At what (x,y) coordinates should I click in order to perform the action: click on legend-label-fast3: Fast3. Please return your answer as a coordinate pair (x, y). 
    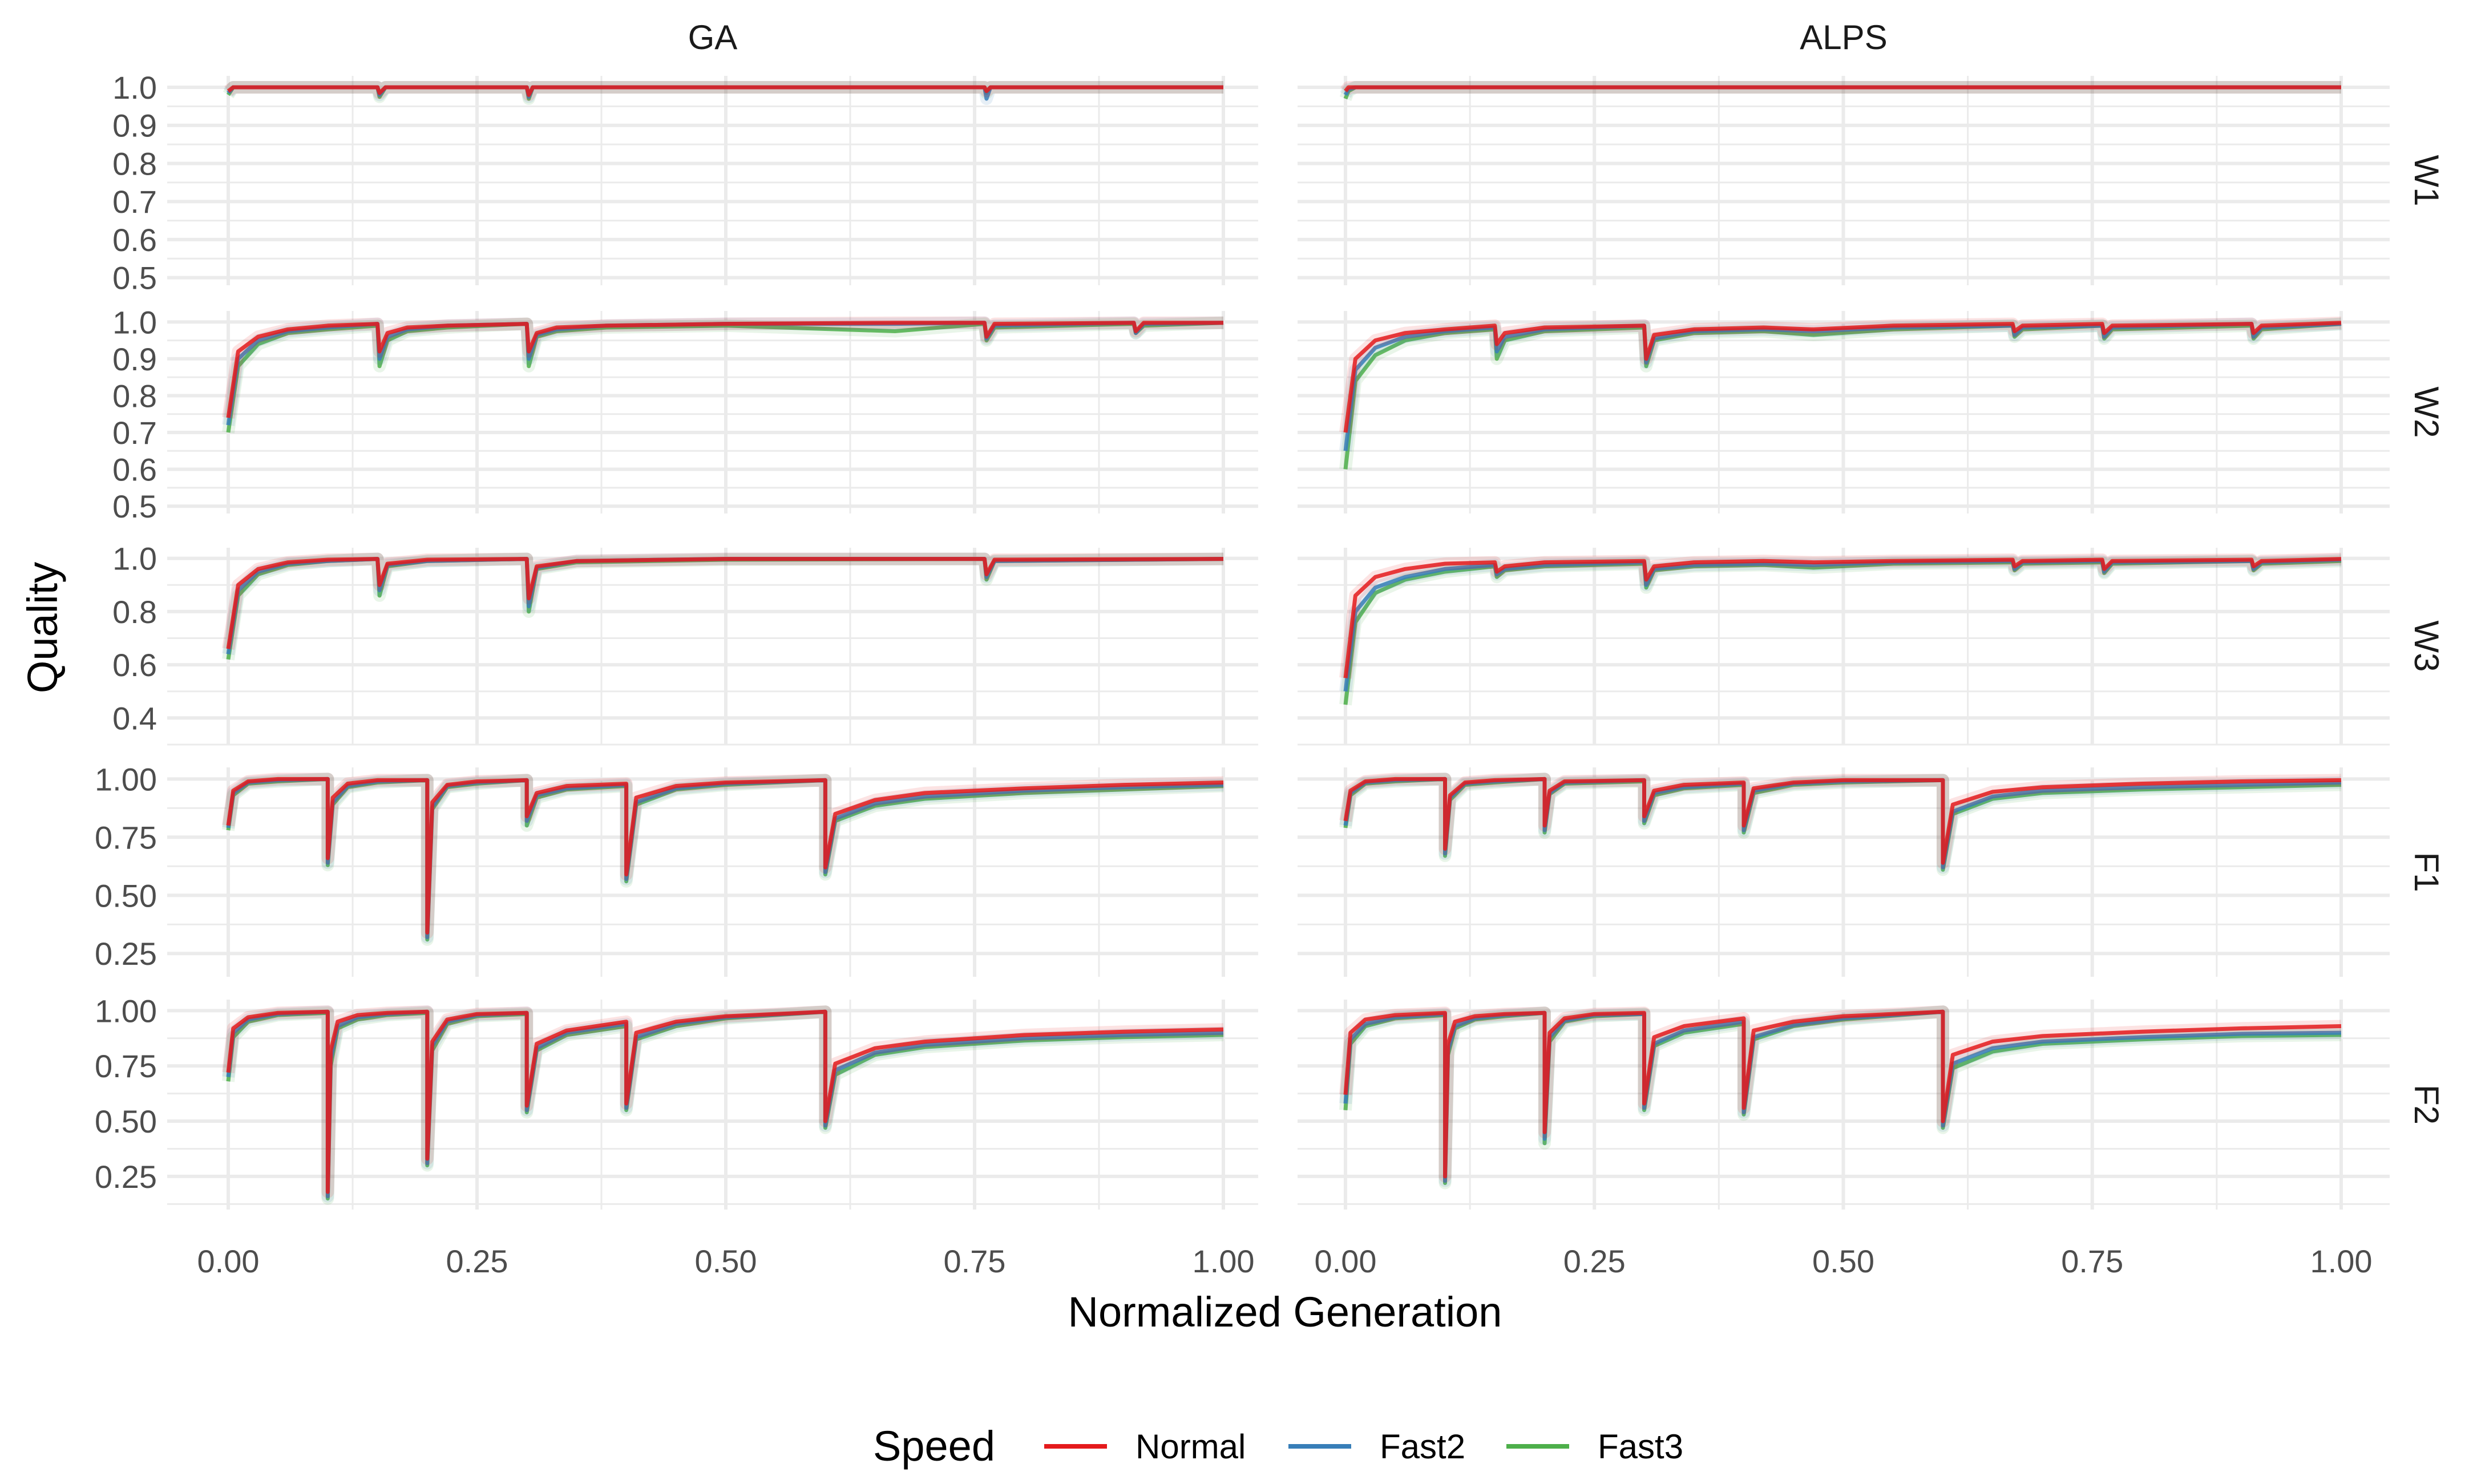
    Looking at the image, I should click on (1640, 1447).